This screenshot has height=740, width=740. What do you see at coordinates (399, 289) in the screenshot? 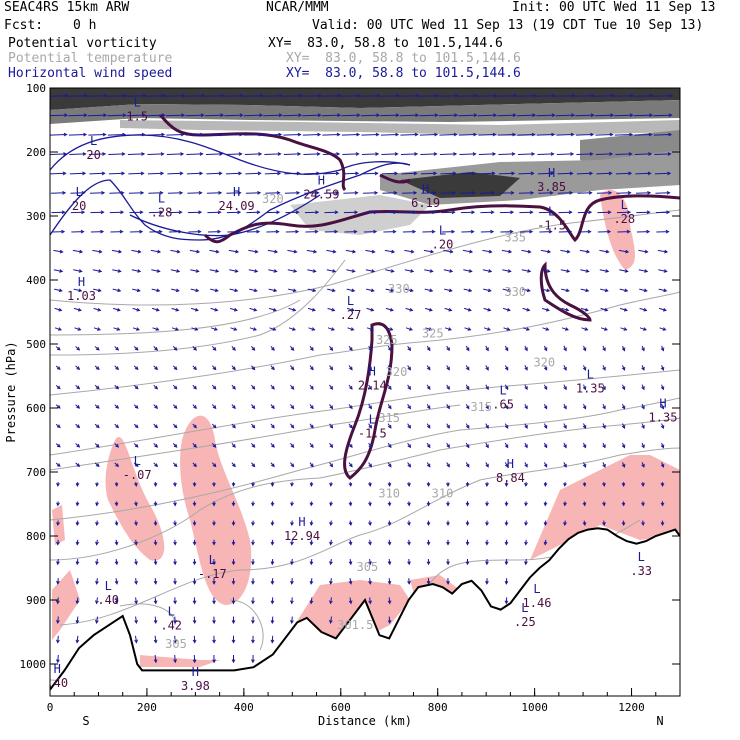
I see `theta-contour-label: 330` at bounding box center [399, 289].